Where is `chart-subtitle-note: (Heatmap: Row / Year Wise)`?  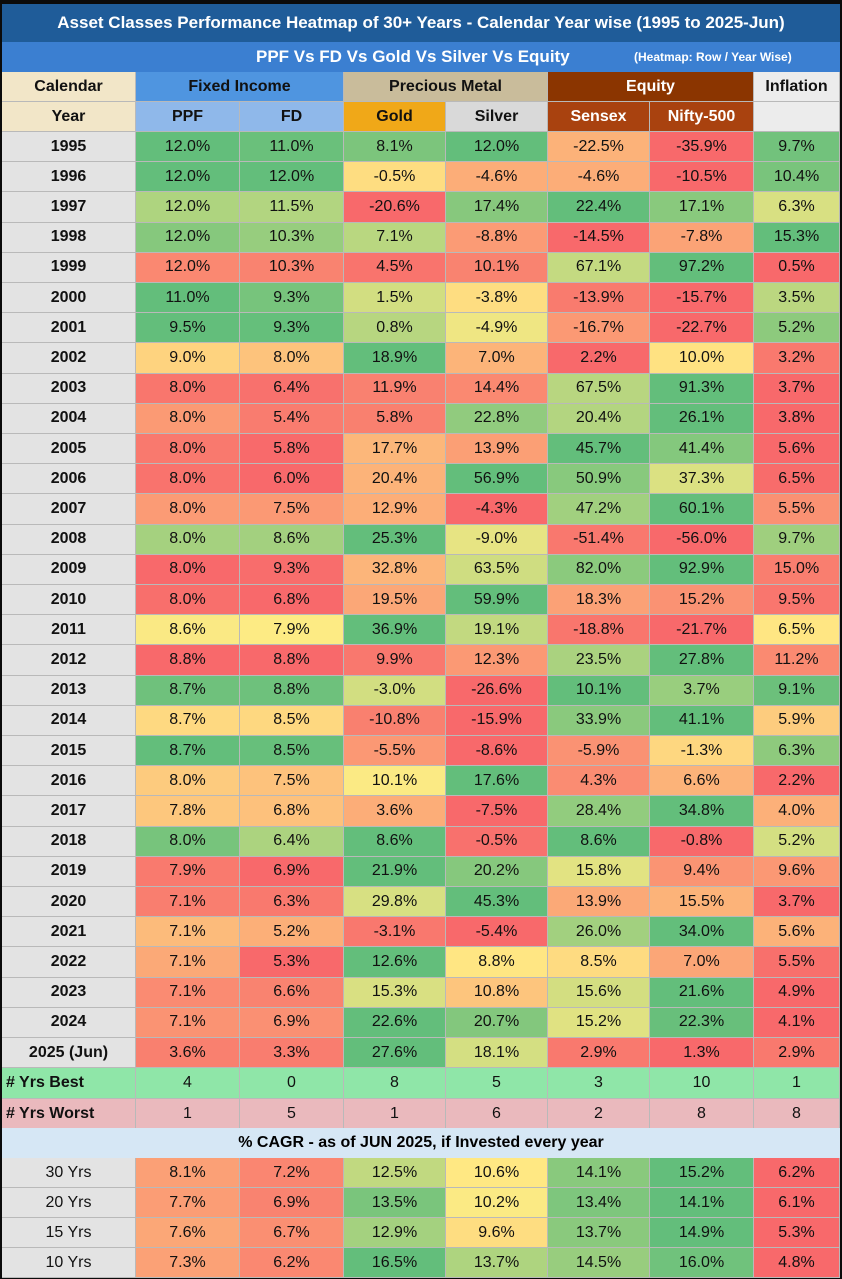
chart-subtitle-note: (Heatmap: Row / Year Wise) is located at coordinates (713, 57).